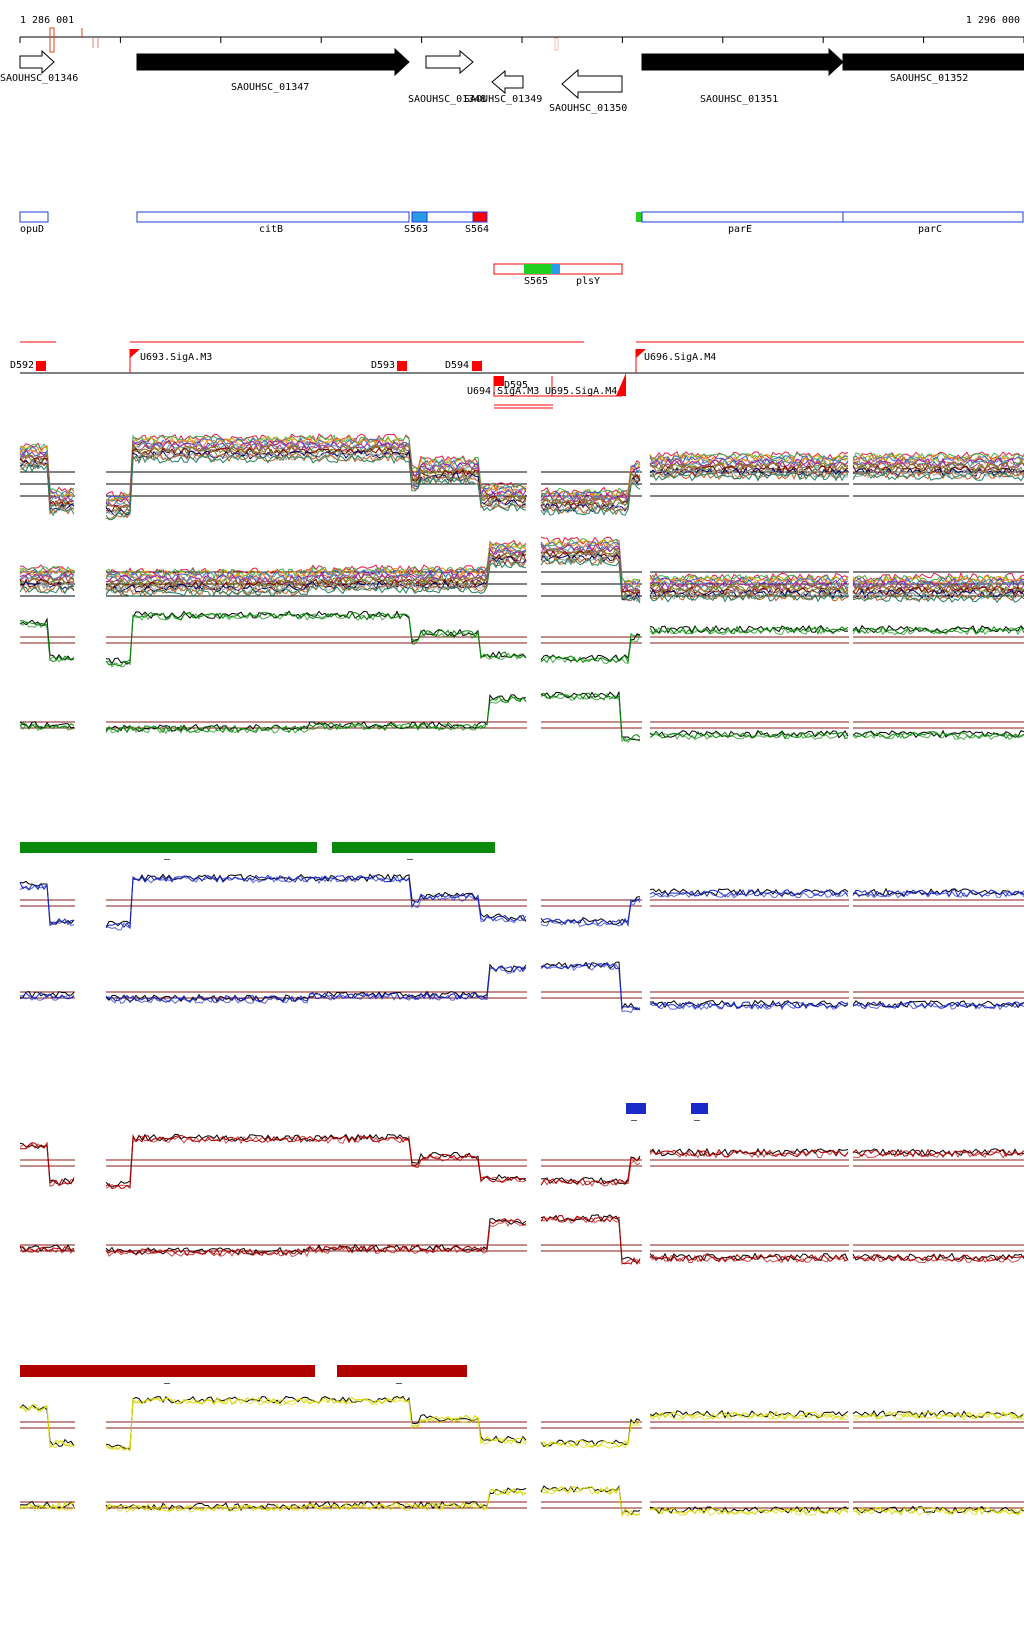  What do you see at coordinates (273, 223) in the screenshot?
I see `region-citb: citB` at bounding box center [273, 223].